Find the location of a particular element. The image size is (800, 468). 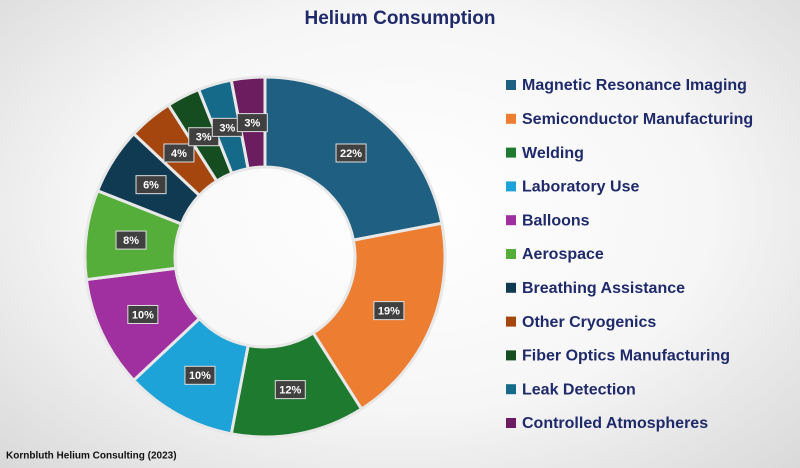

source-note: Kornbluth Helium Consulting (2023) is located at coordinates (91, 456).